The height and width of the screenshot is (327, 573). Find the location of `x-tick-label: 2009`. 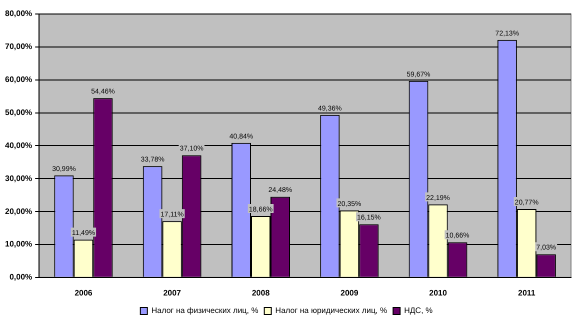

x-tick-label: 2009 is located at coordinates (349, 293).